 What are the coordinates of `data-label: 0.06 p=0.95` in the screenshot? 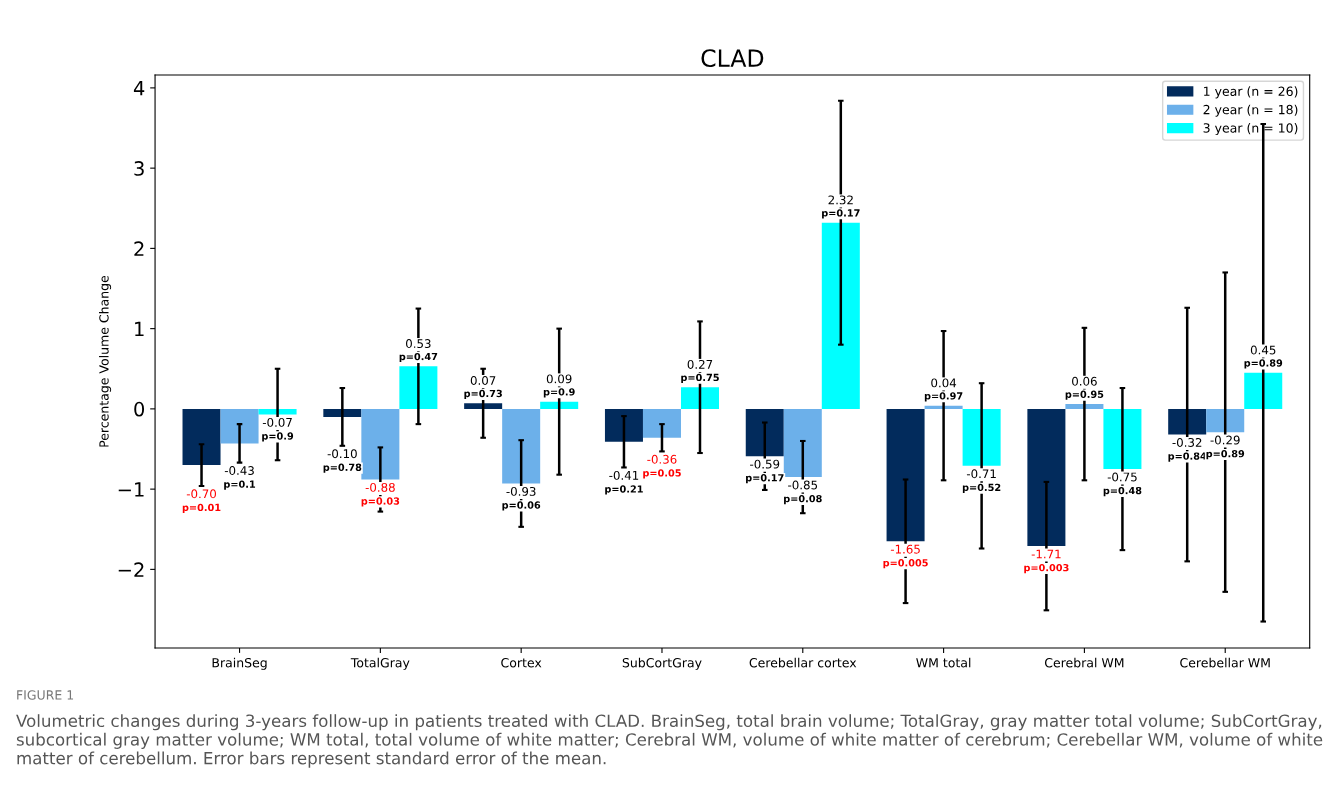 It's located at (1084, 388).